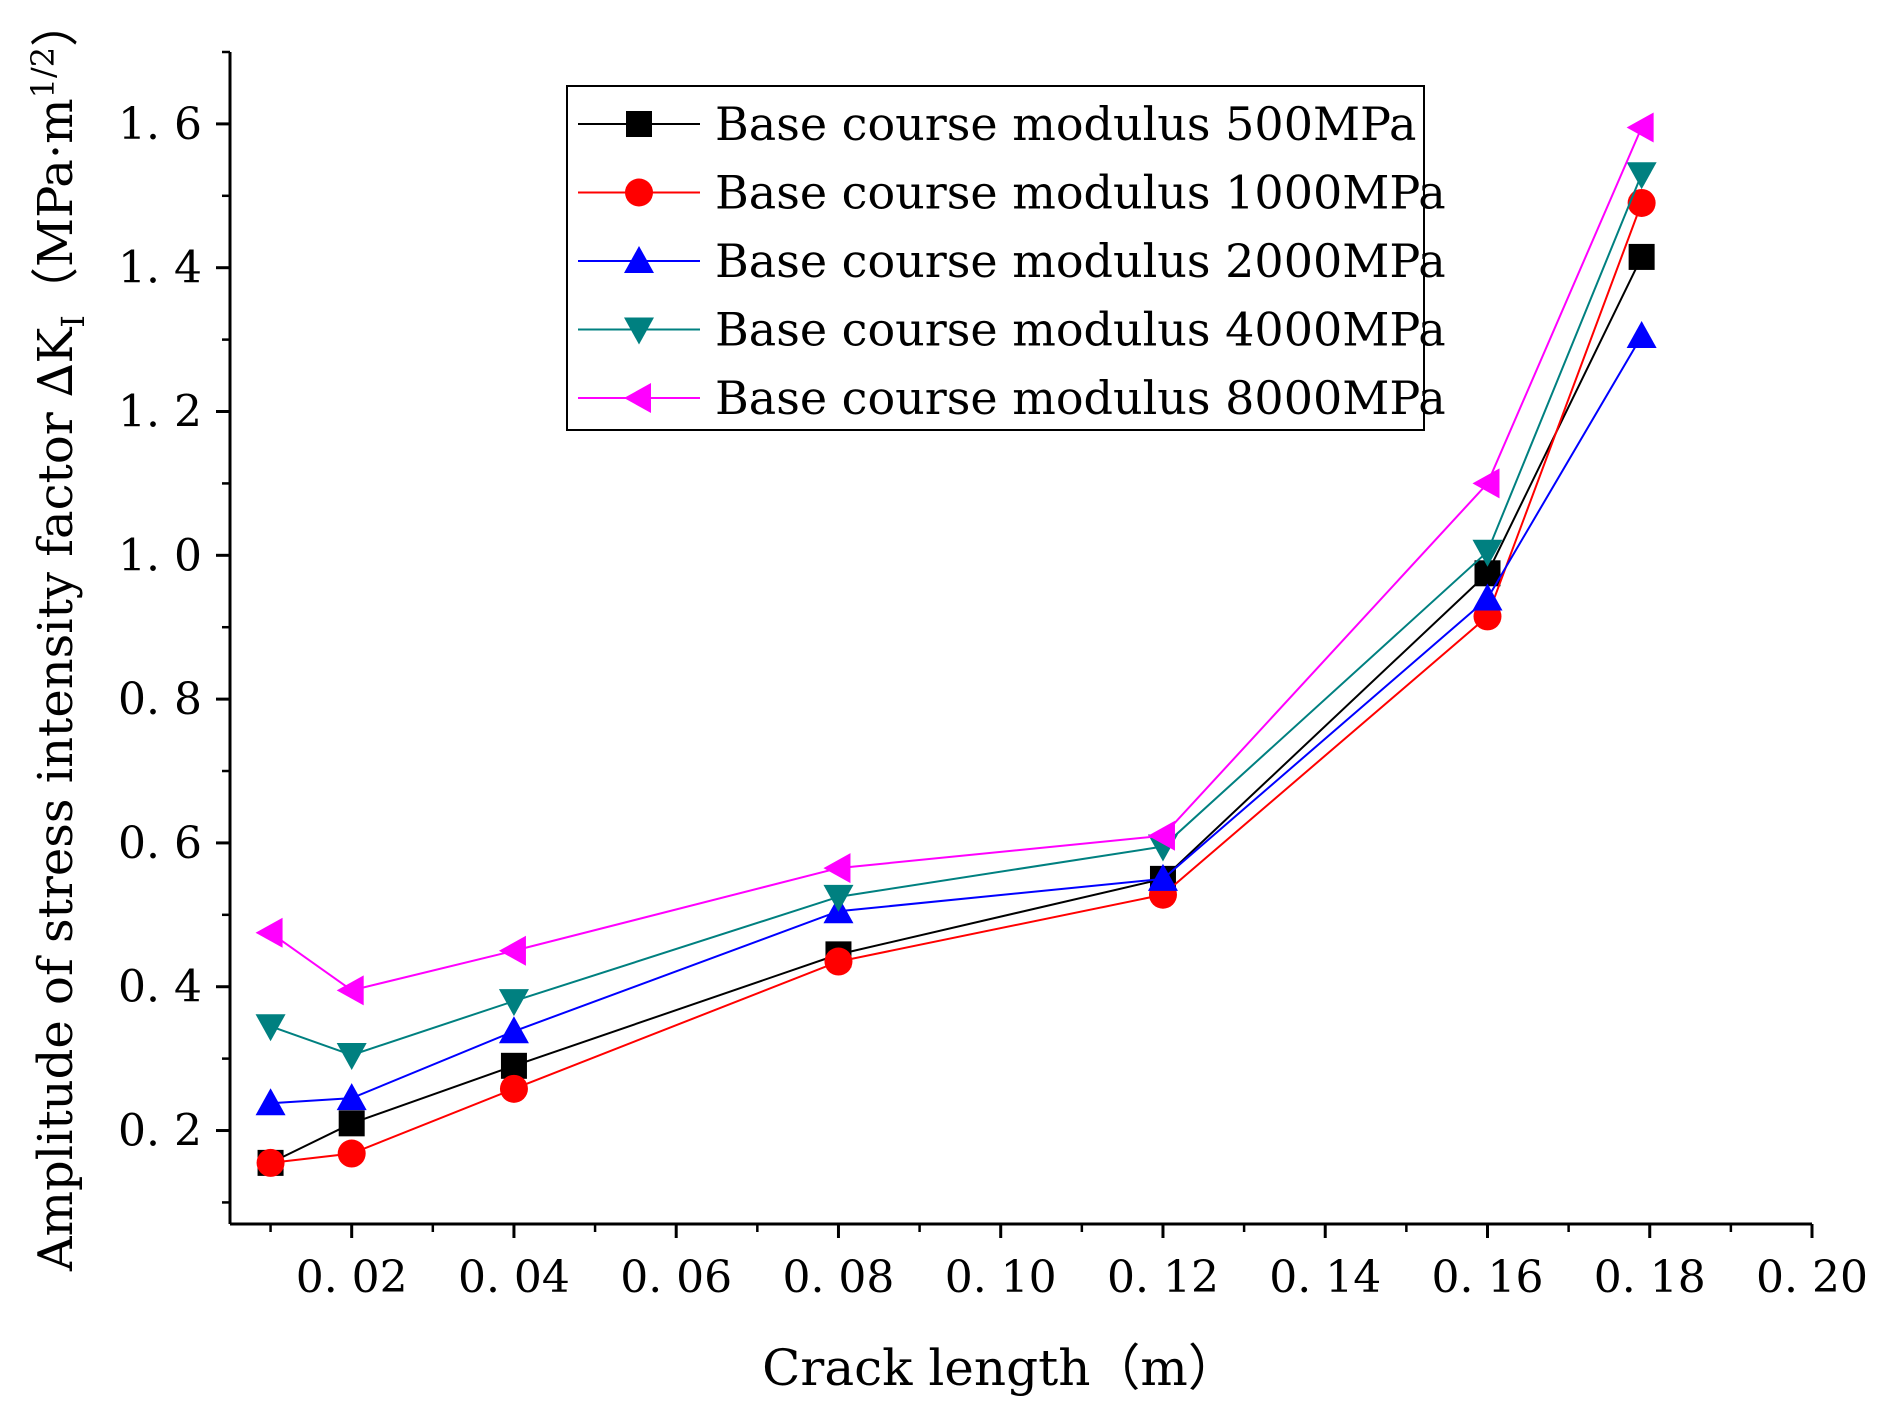  Describe the element at coordinates (160, 555) in the screenshot. I see `y-tick-label: 1. 0` at that location.